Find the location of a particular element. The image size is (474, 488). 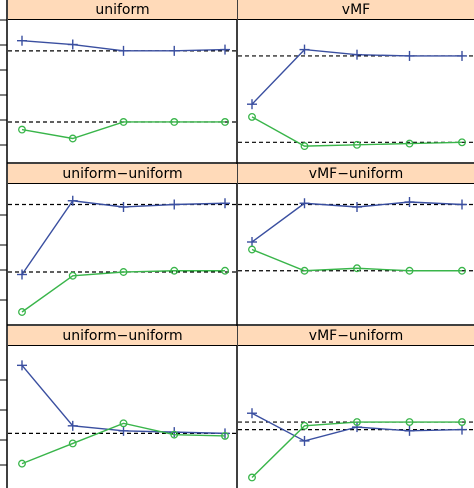

panel-title: vMF is located at coordinates (356, 10).